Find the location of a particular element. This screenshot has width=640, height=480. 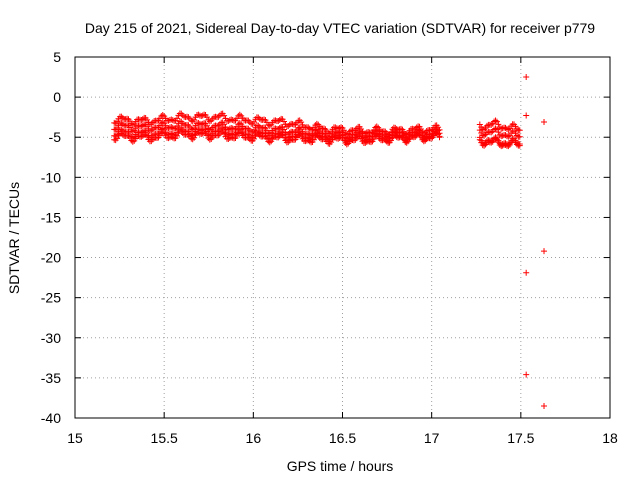

y-tick-label: -10 is located at coordinates (51, 177).